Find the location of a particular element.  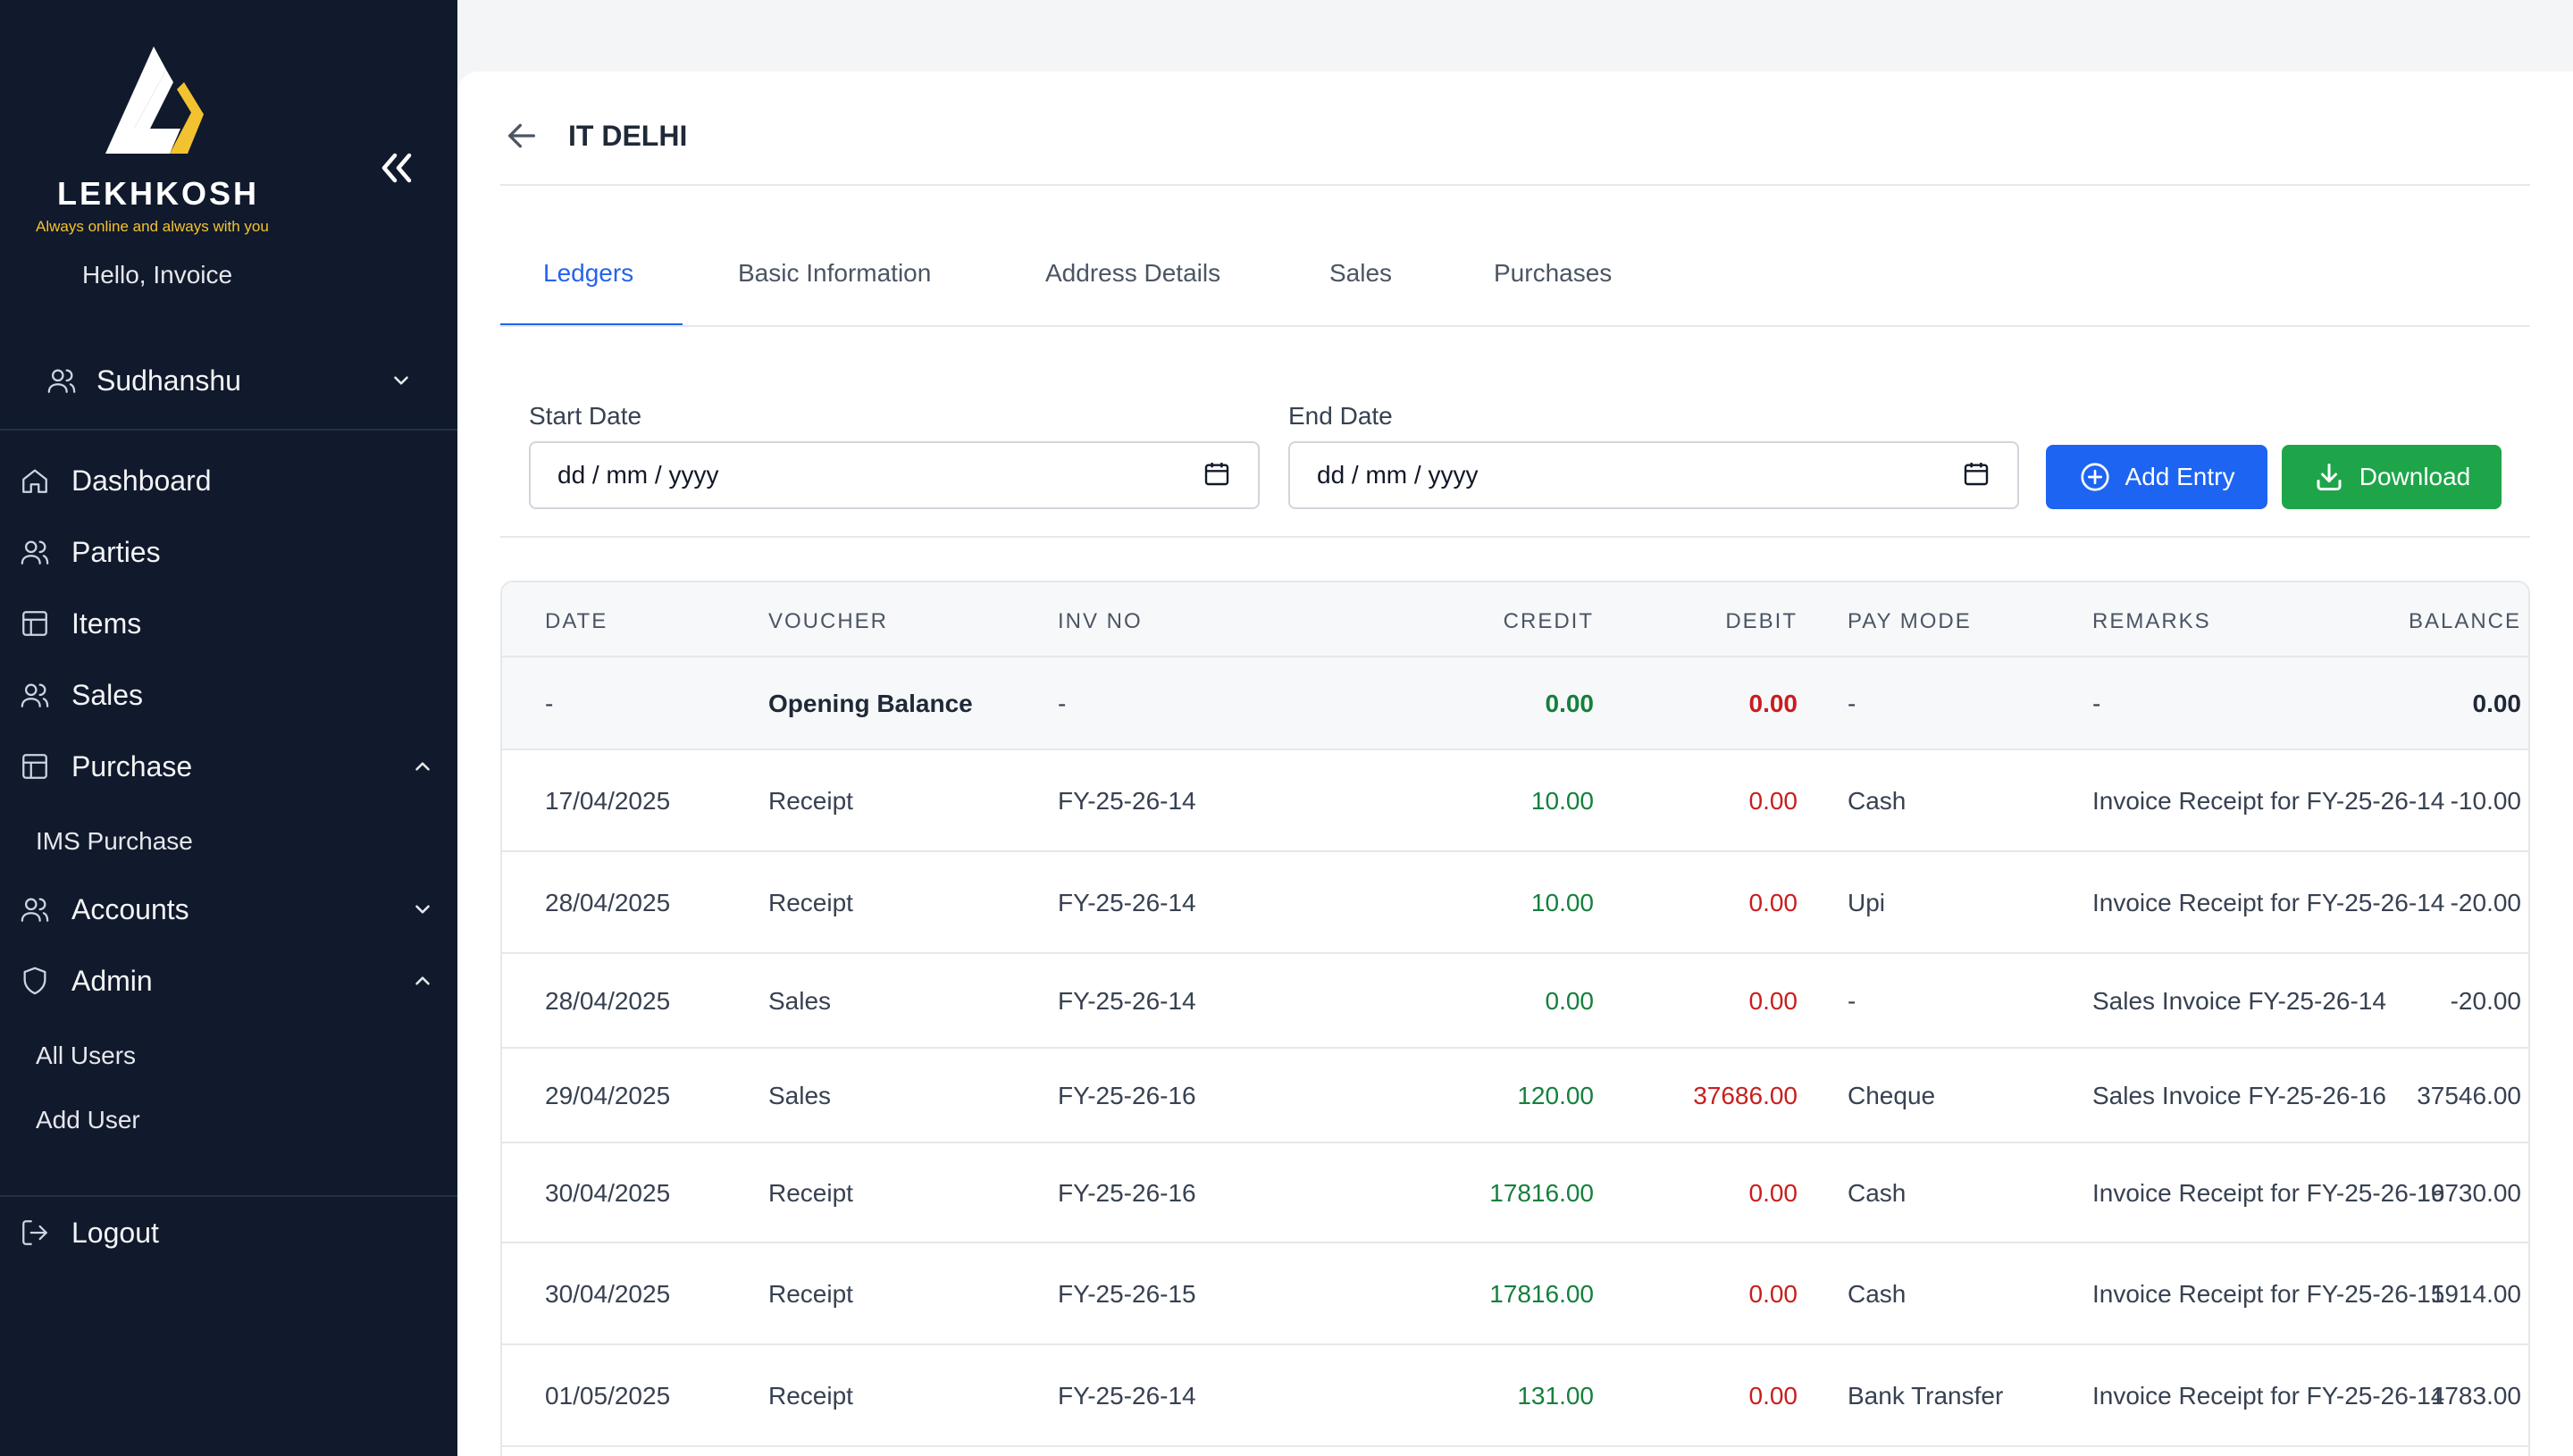

chevrons-left-icon is located at coordinates (396, 168).